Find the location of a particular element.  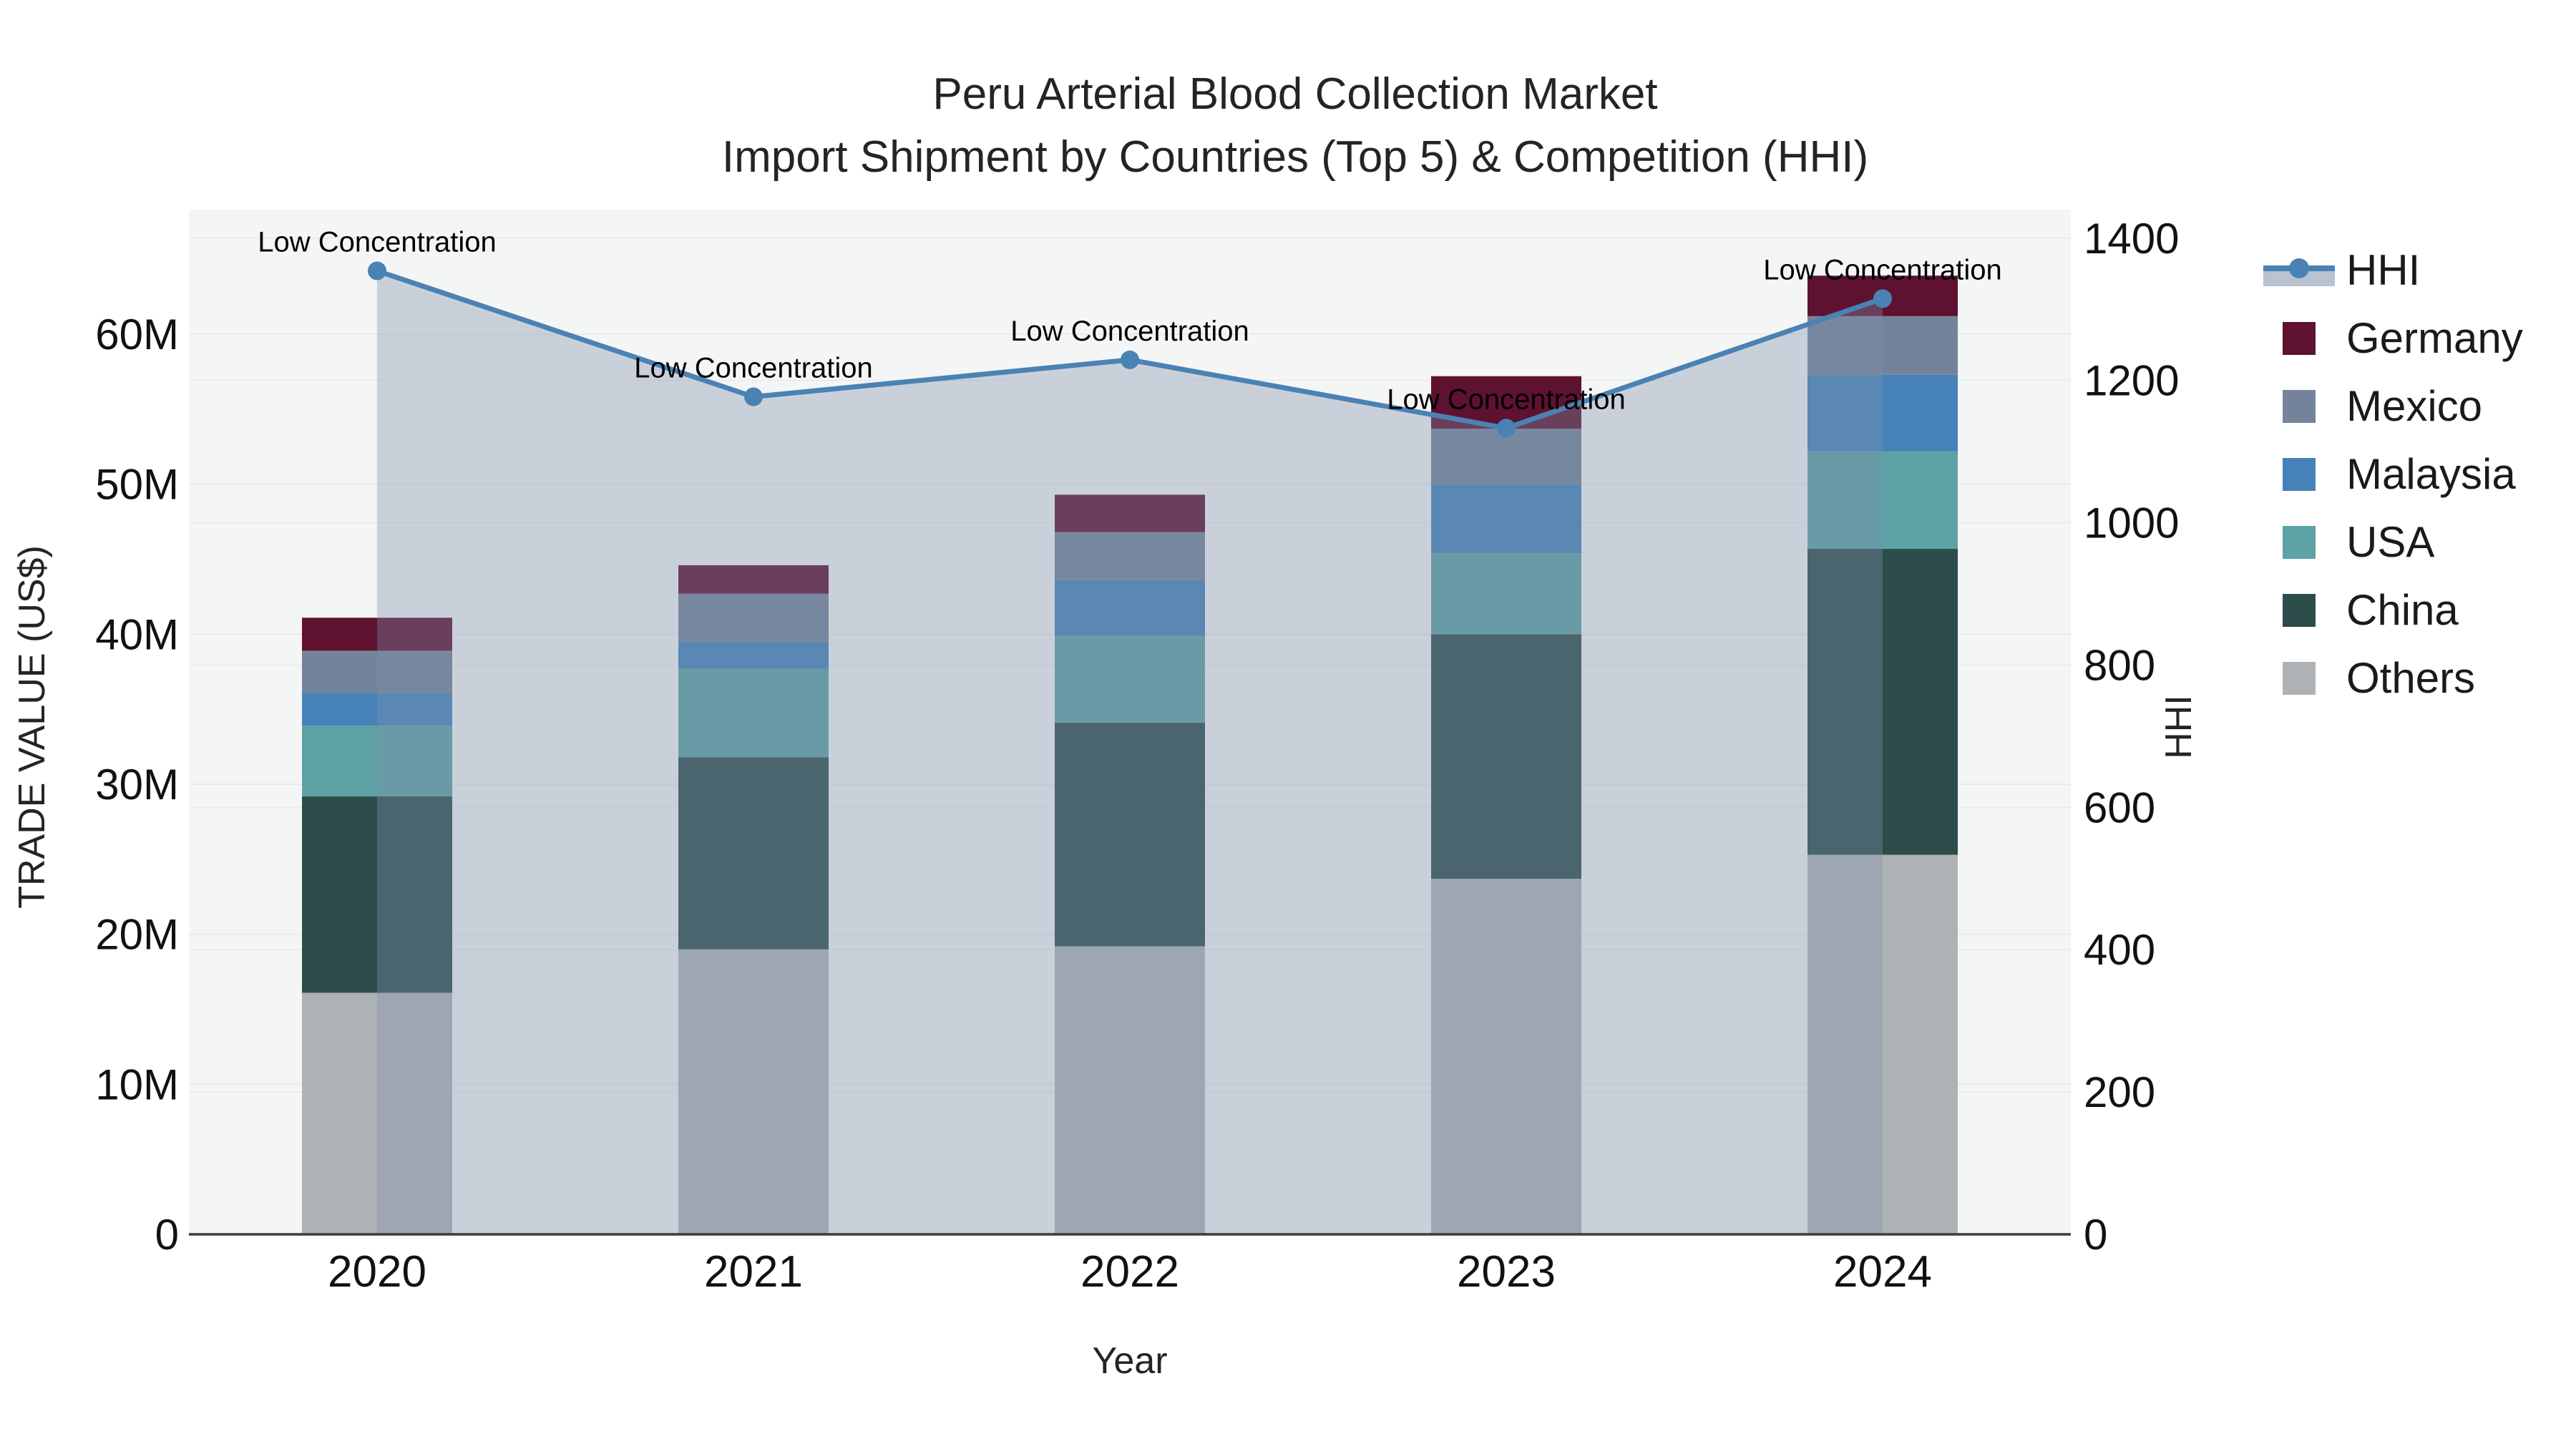

bar-segment-china-2023 is located at coordinates (1506, 756).